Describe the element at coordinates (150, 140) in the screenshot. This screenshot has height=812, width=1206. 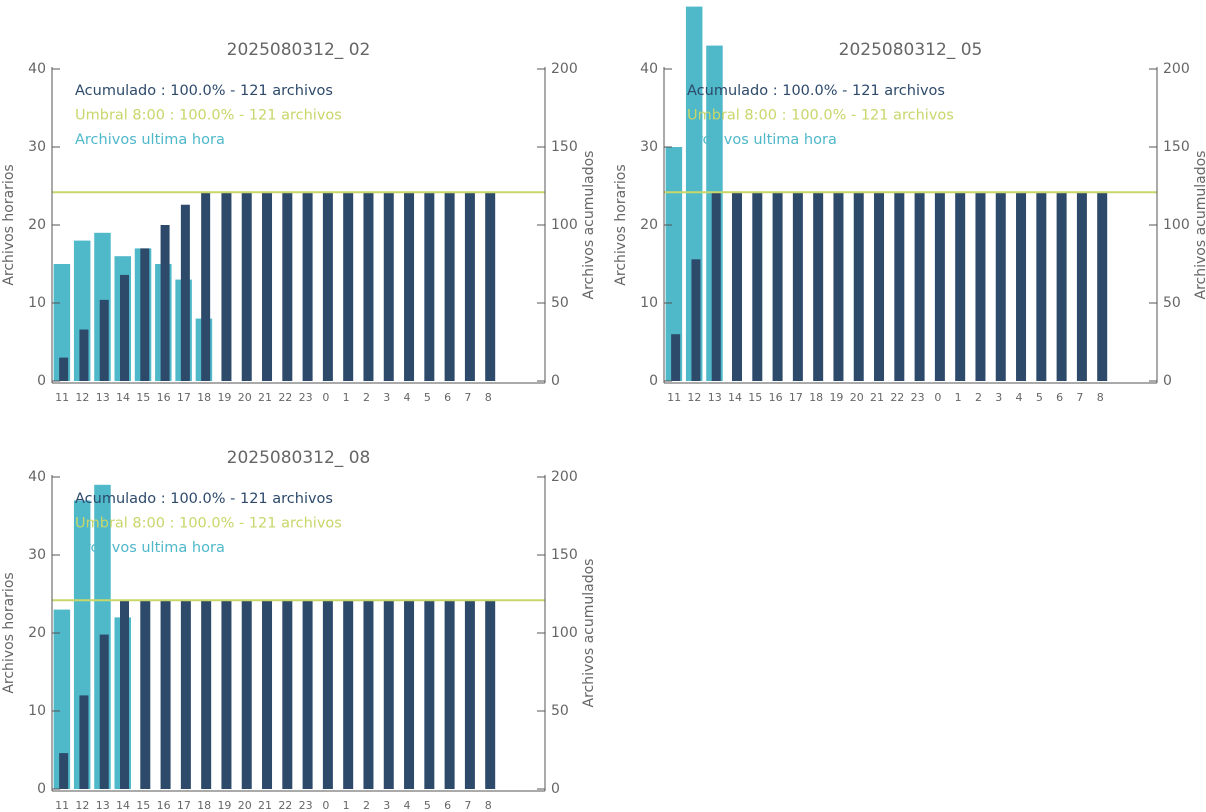
I see `legend-entry: Archivos ultima hora` at that location.